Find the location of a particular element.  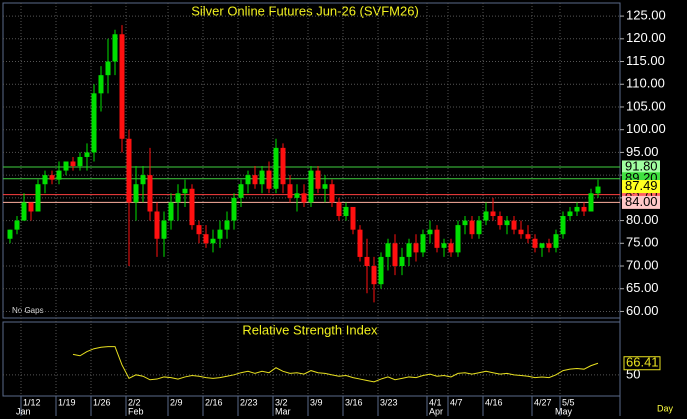

x-tick-label: 4/27 is located at coordinates (543, 402).